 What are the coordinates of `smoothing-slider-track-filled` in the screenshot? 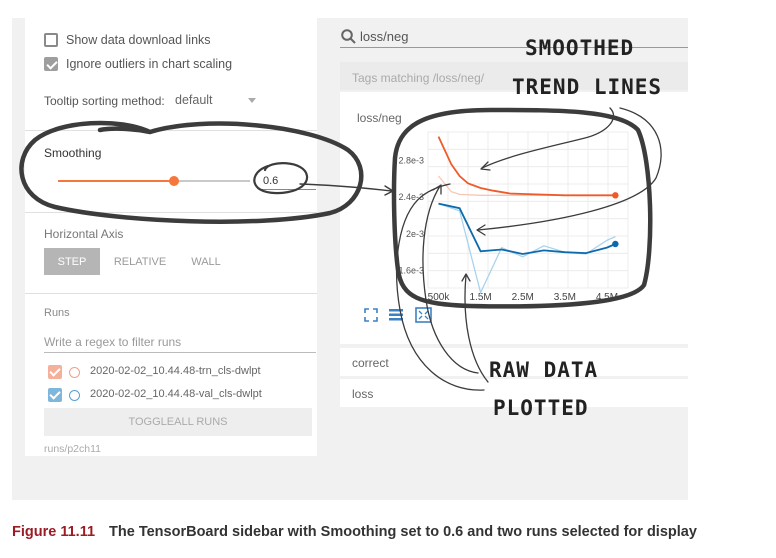 It's located at (116, 181).